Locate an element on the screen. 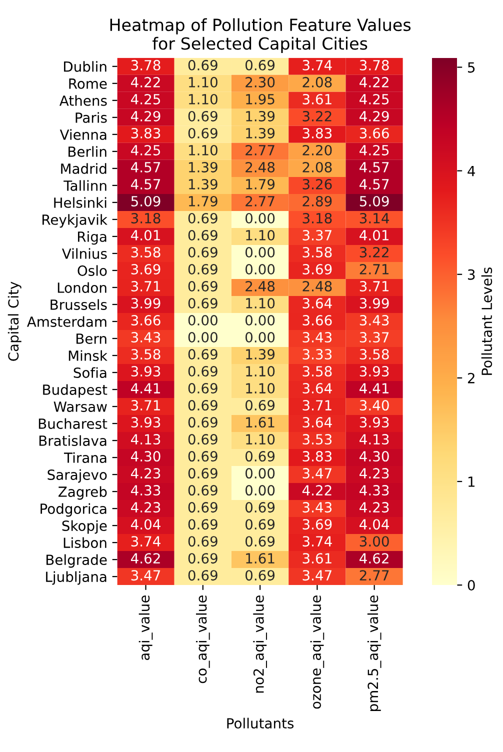 This screenshot has width=503, height=752. data-label: 3.22 is located at coordinates (374, 252).